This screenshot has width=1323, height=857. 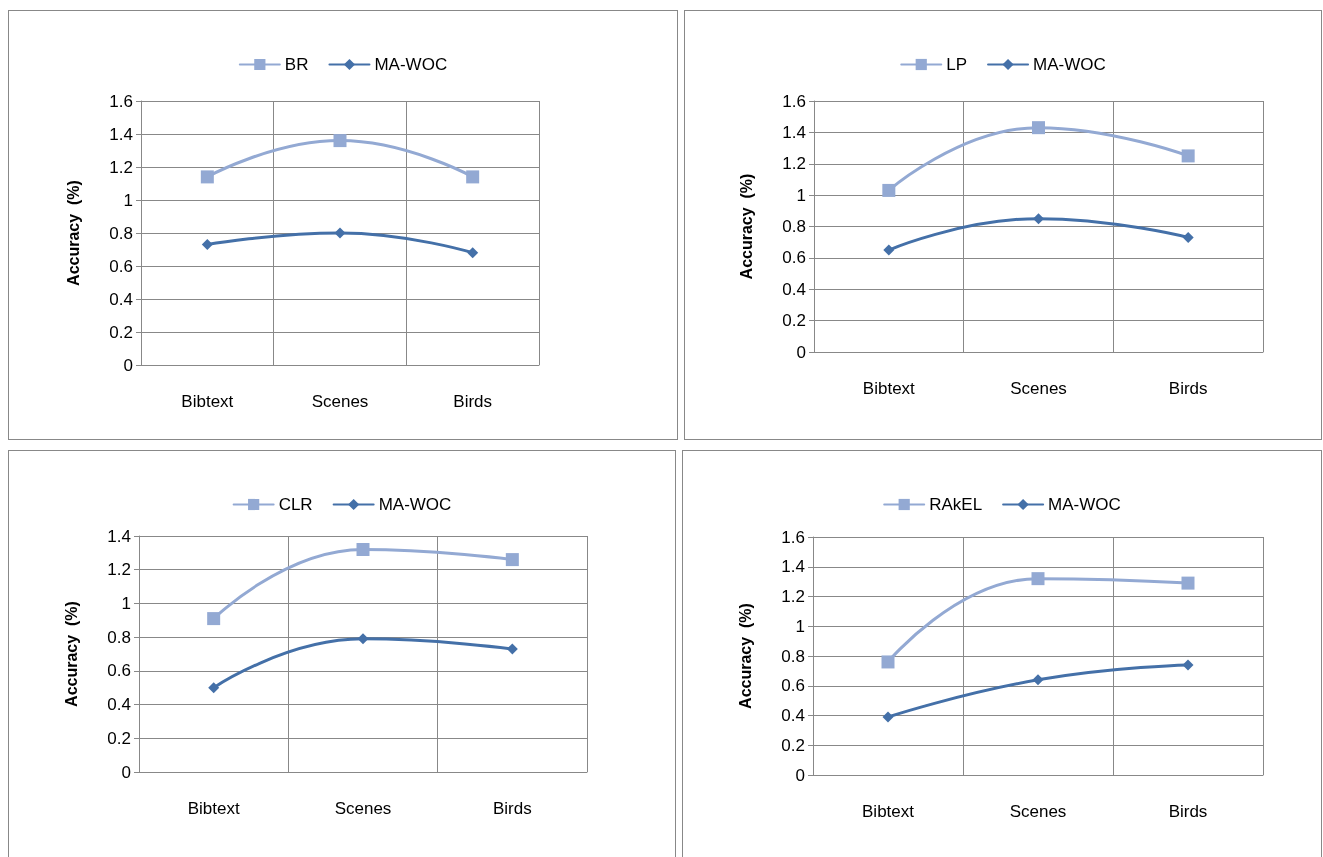 What do you see at coordinates (296, 64) in the screenshot?
I see `legend-label: BR` at bounding box center [296, 64].